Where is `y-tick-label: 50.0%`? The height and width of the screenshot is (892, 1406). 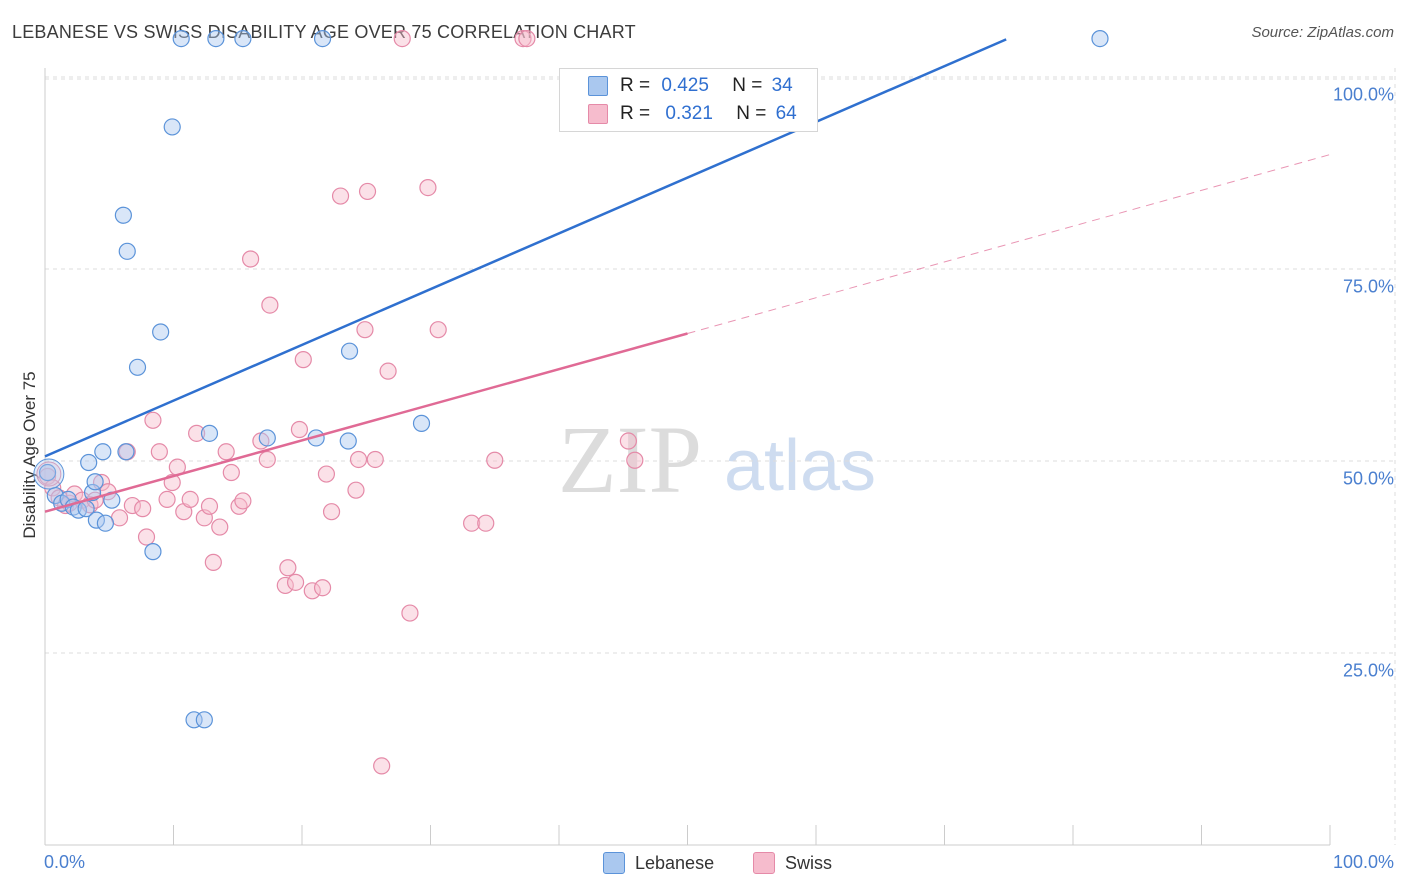 y-tick-label: 50.0% is located at coordinates (1368, 478).